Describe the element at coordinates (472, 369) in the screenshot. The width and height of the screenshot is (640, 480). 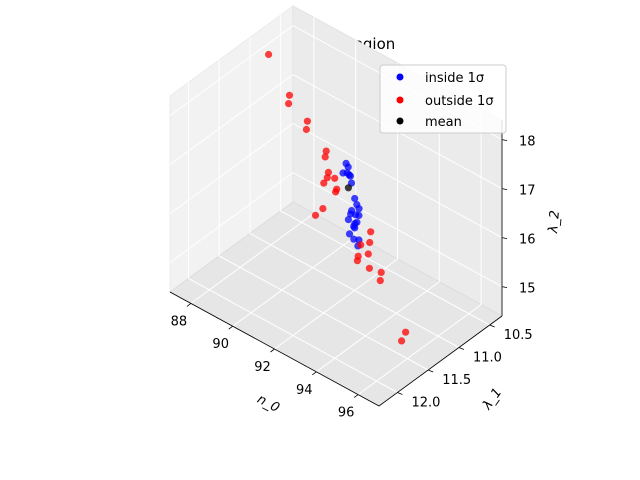
I see `y-tick-labels: 10.5 11.0 11.5 12.0` at that location.